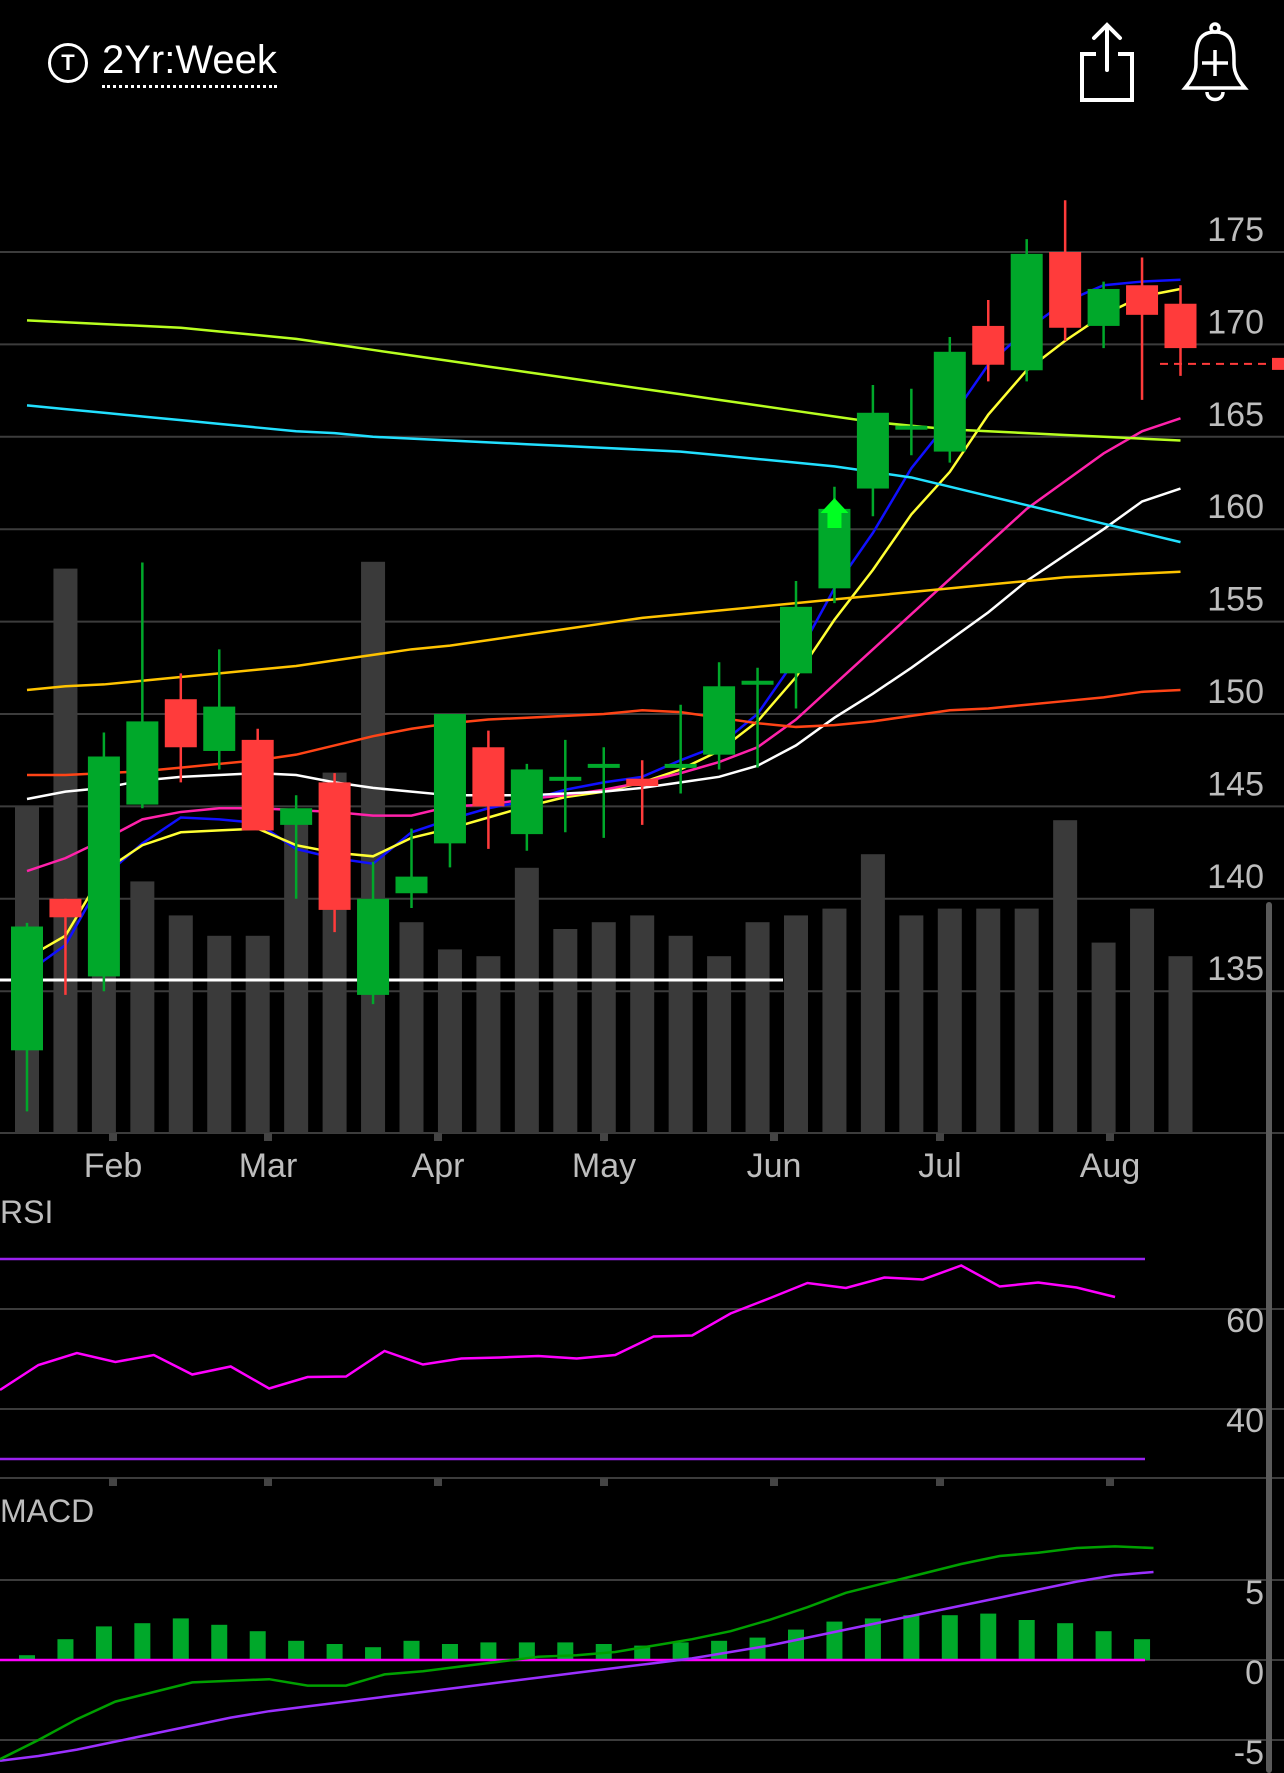 The image size is (1284, 1773). I want to click on macd-tick-label: 0, so click(1254, 1673).